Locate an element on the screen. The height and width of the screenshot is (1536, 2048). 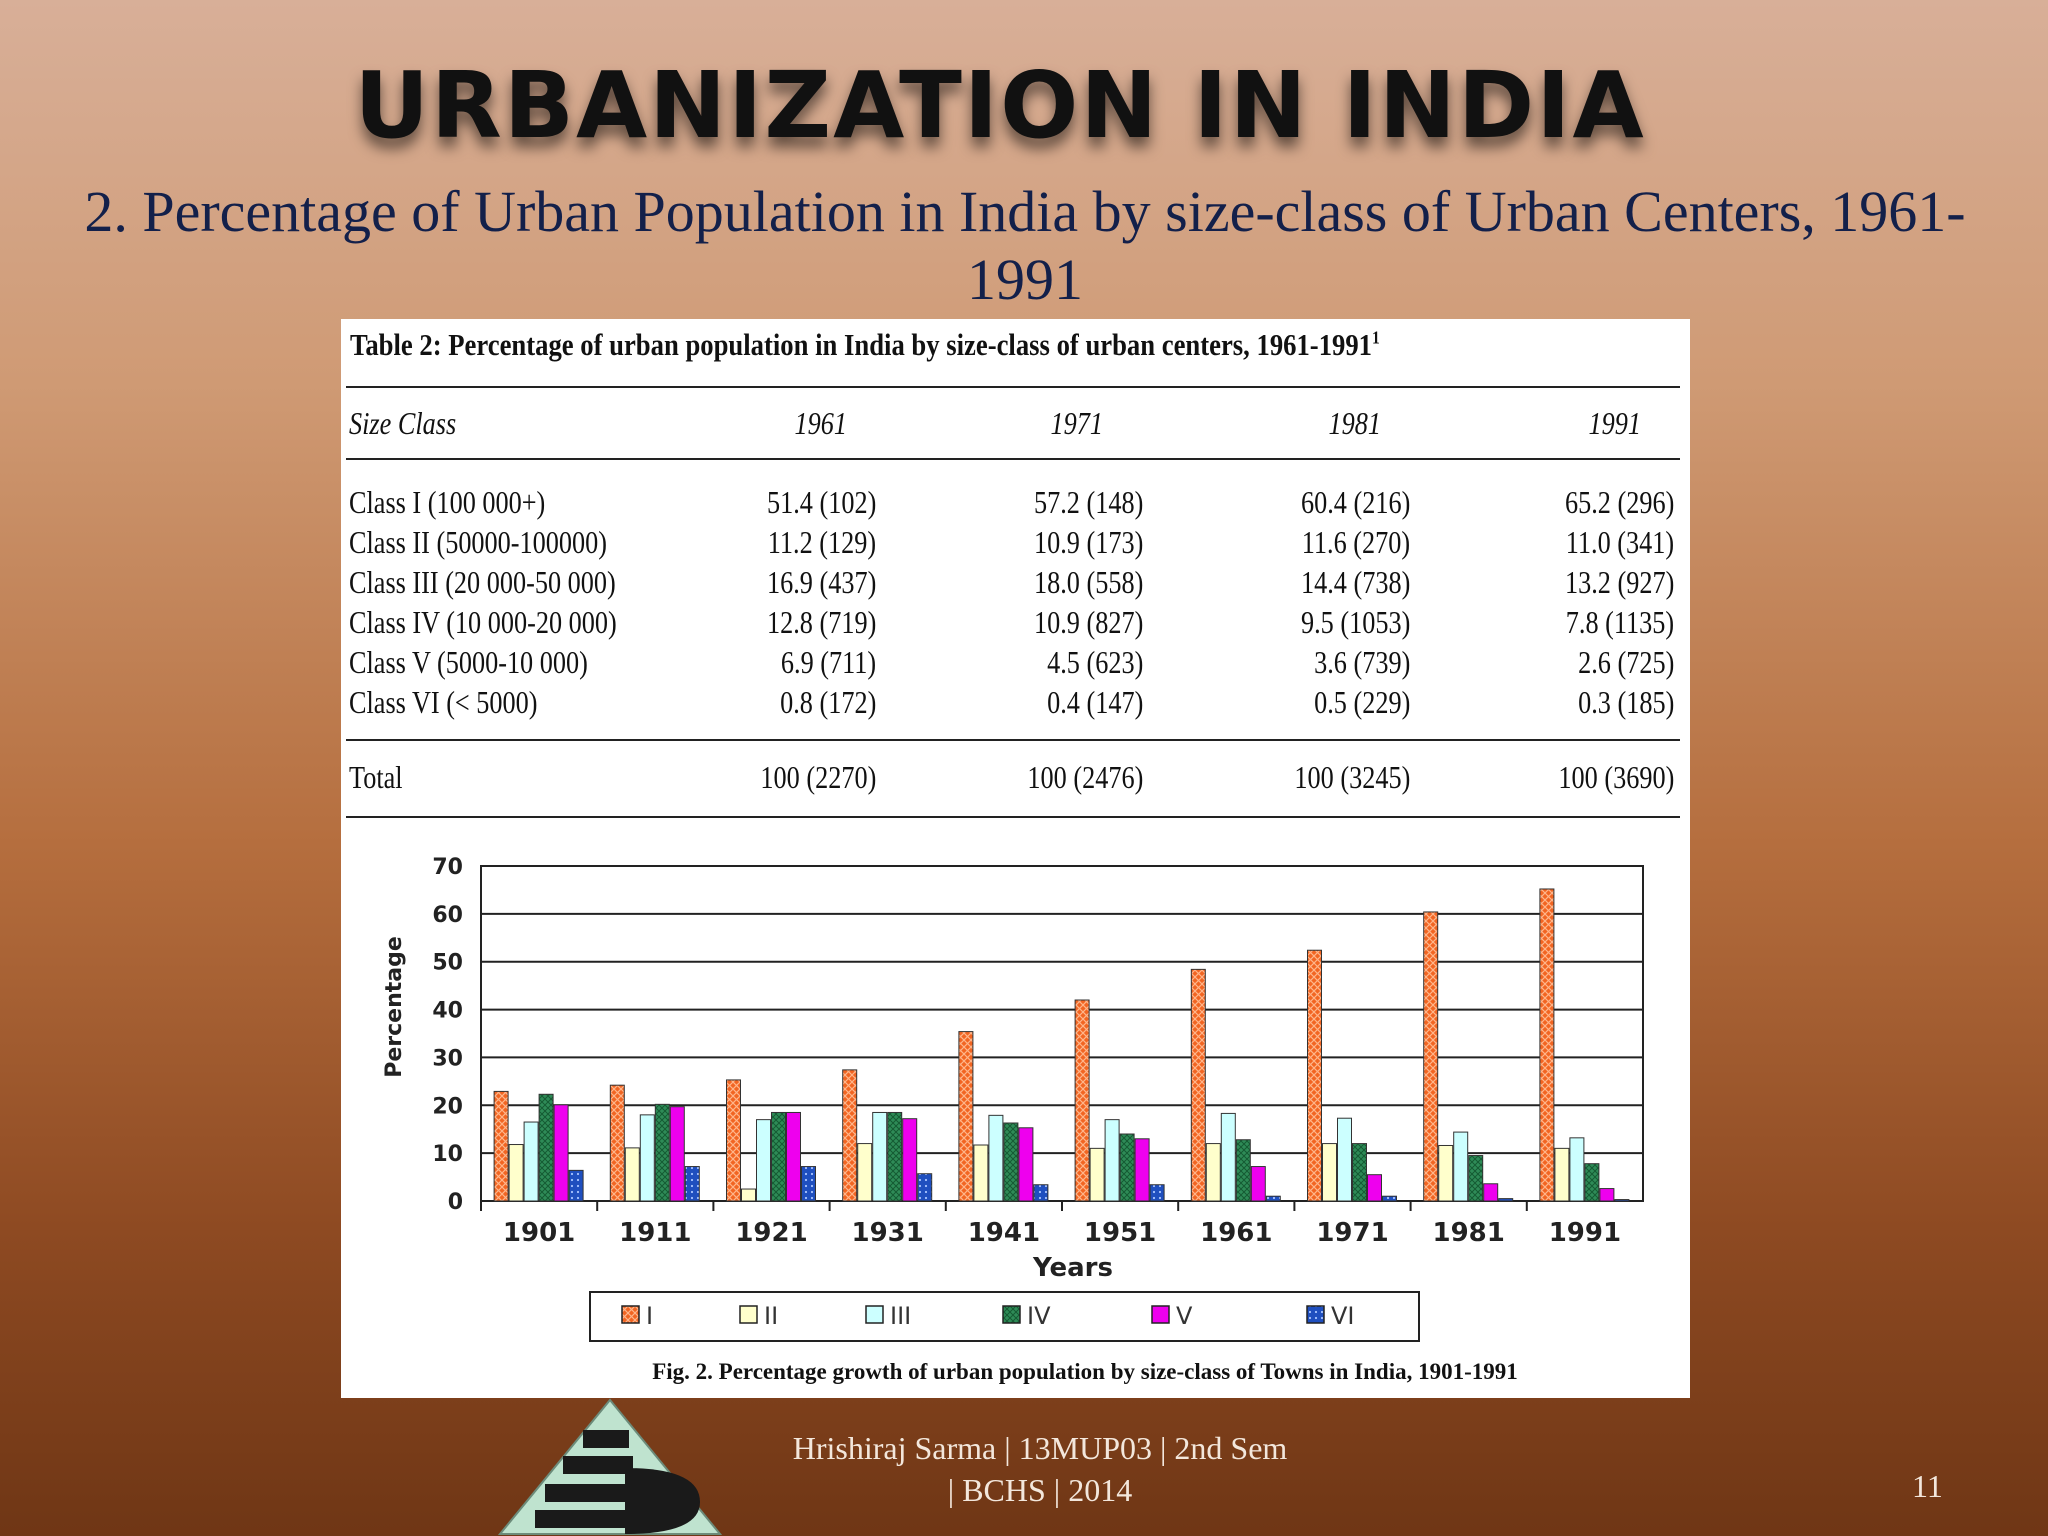
x-tick-label: 1911 is located at coordinates (655, 1233).